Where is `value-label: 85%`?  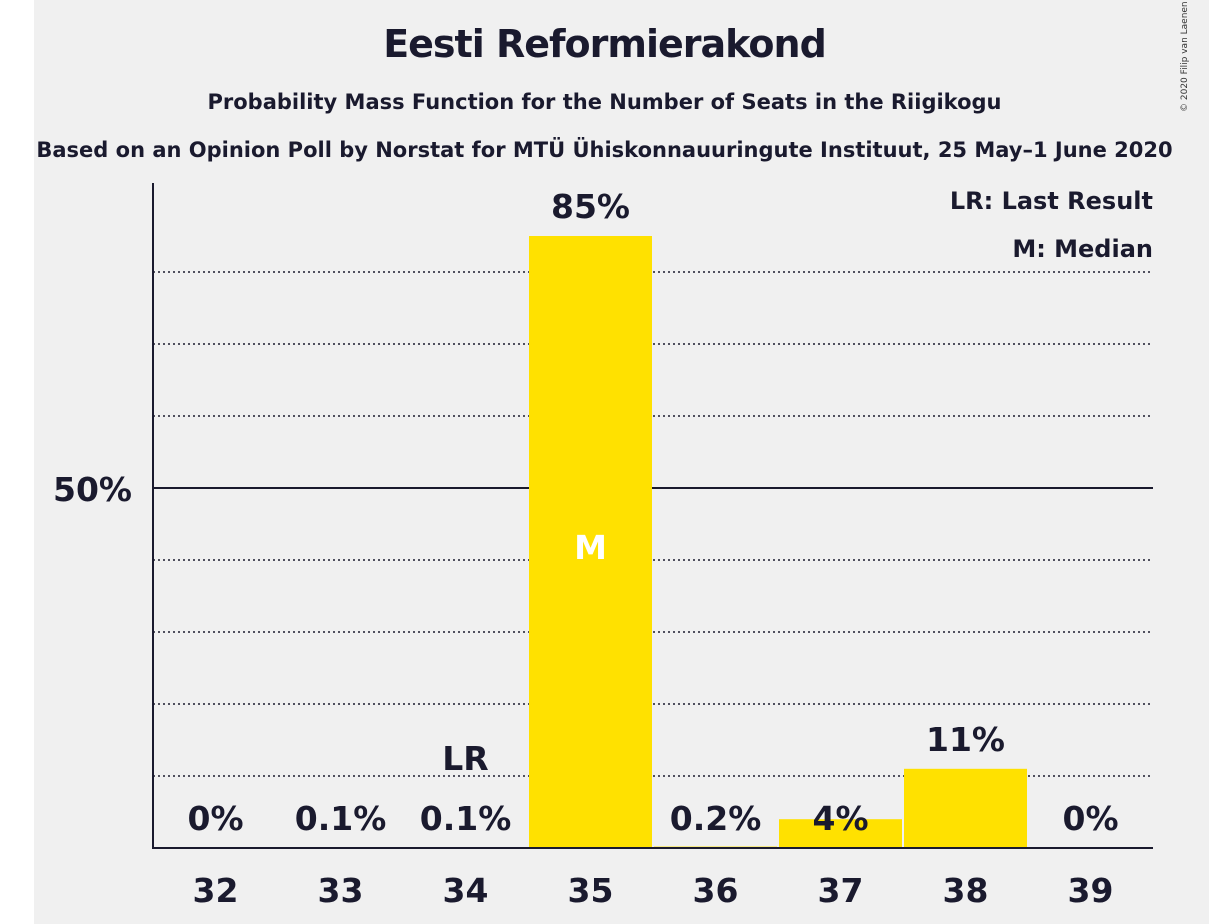
value-label: 85% is located at coordinates (590, 206).